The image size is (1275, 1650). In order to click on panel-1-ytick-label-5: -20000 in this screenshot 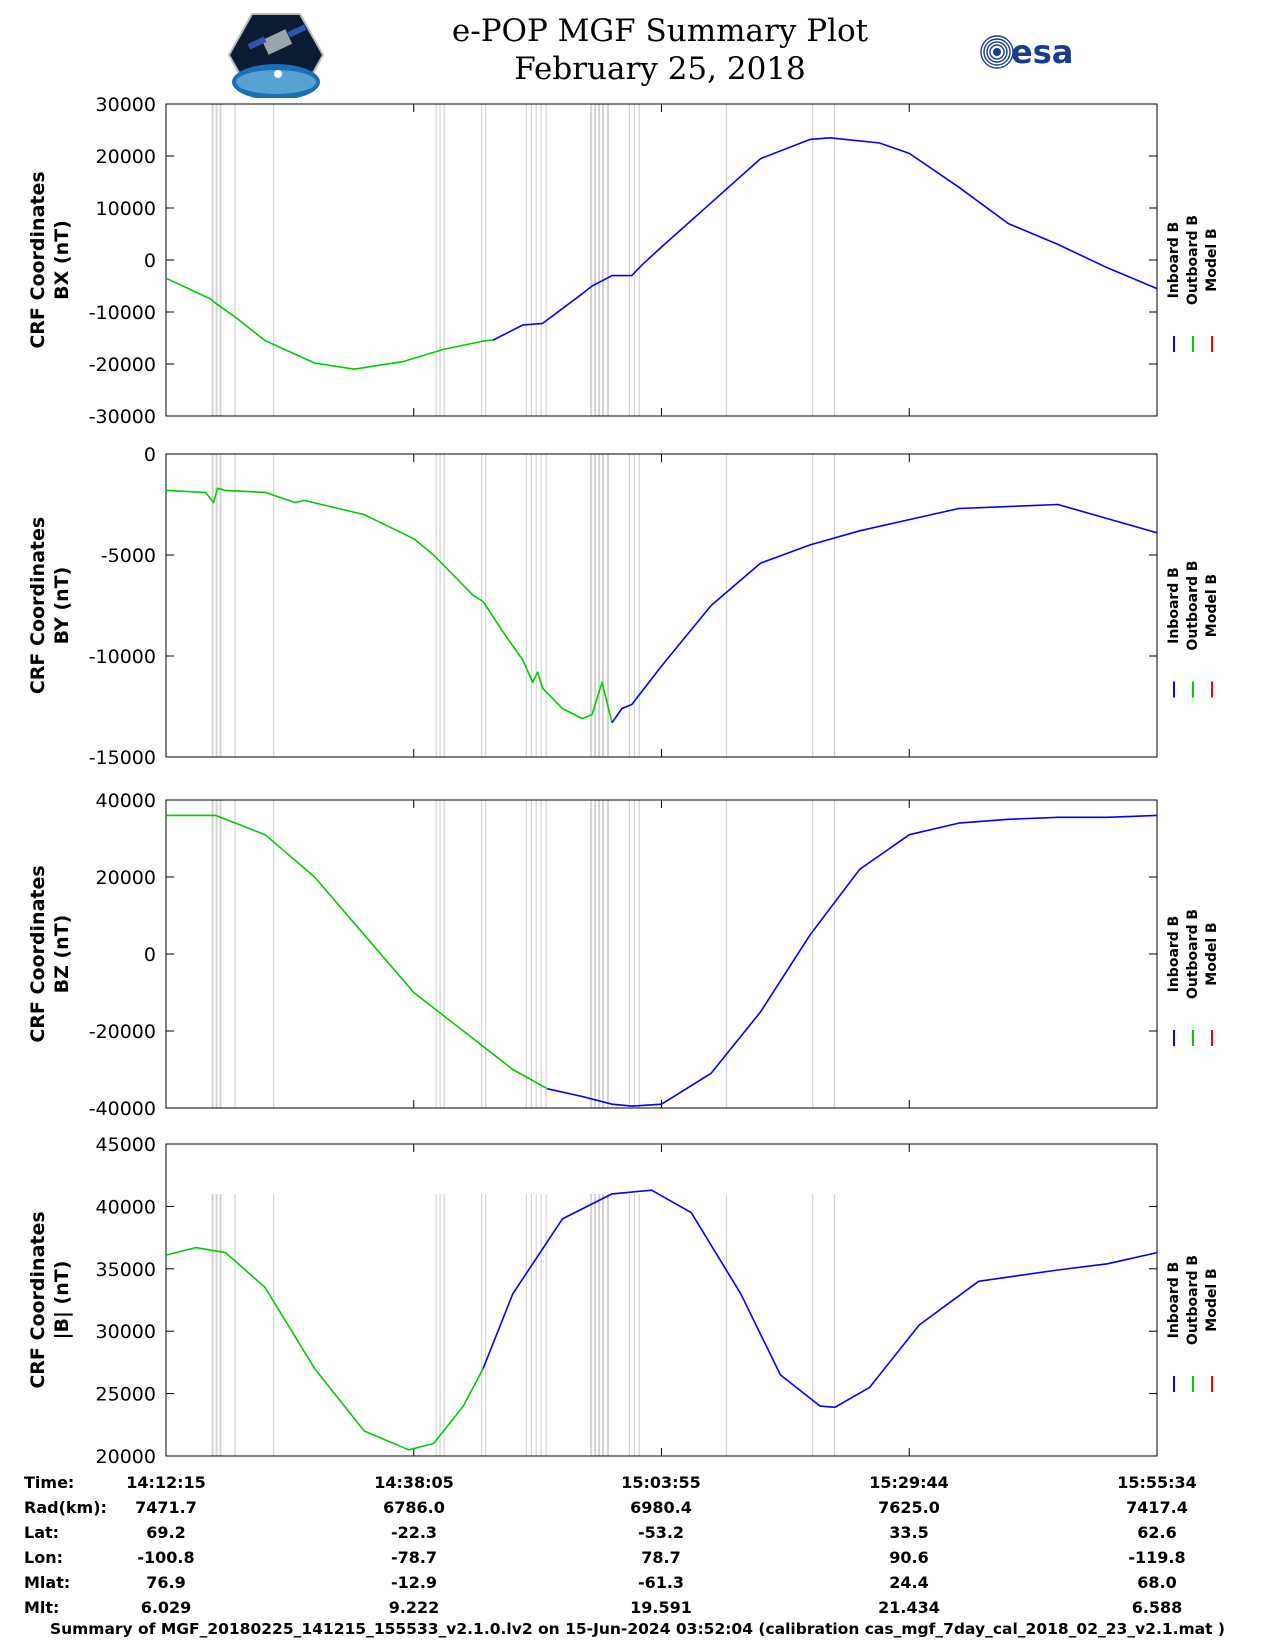, I will do `click(122, 365)`.